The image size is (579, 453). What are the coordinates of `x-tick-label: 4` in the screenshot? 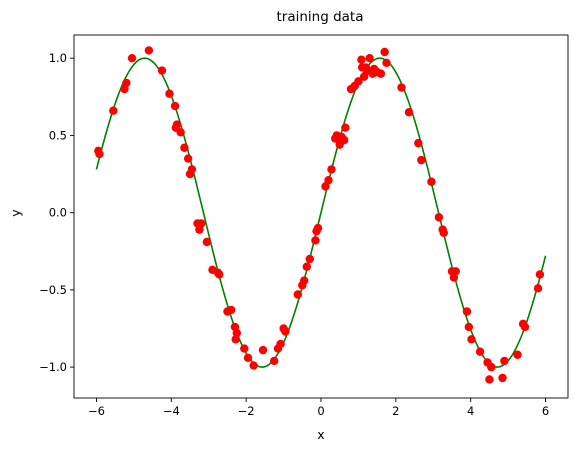 It's located at (470, 411).